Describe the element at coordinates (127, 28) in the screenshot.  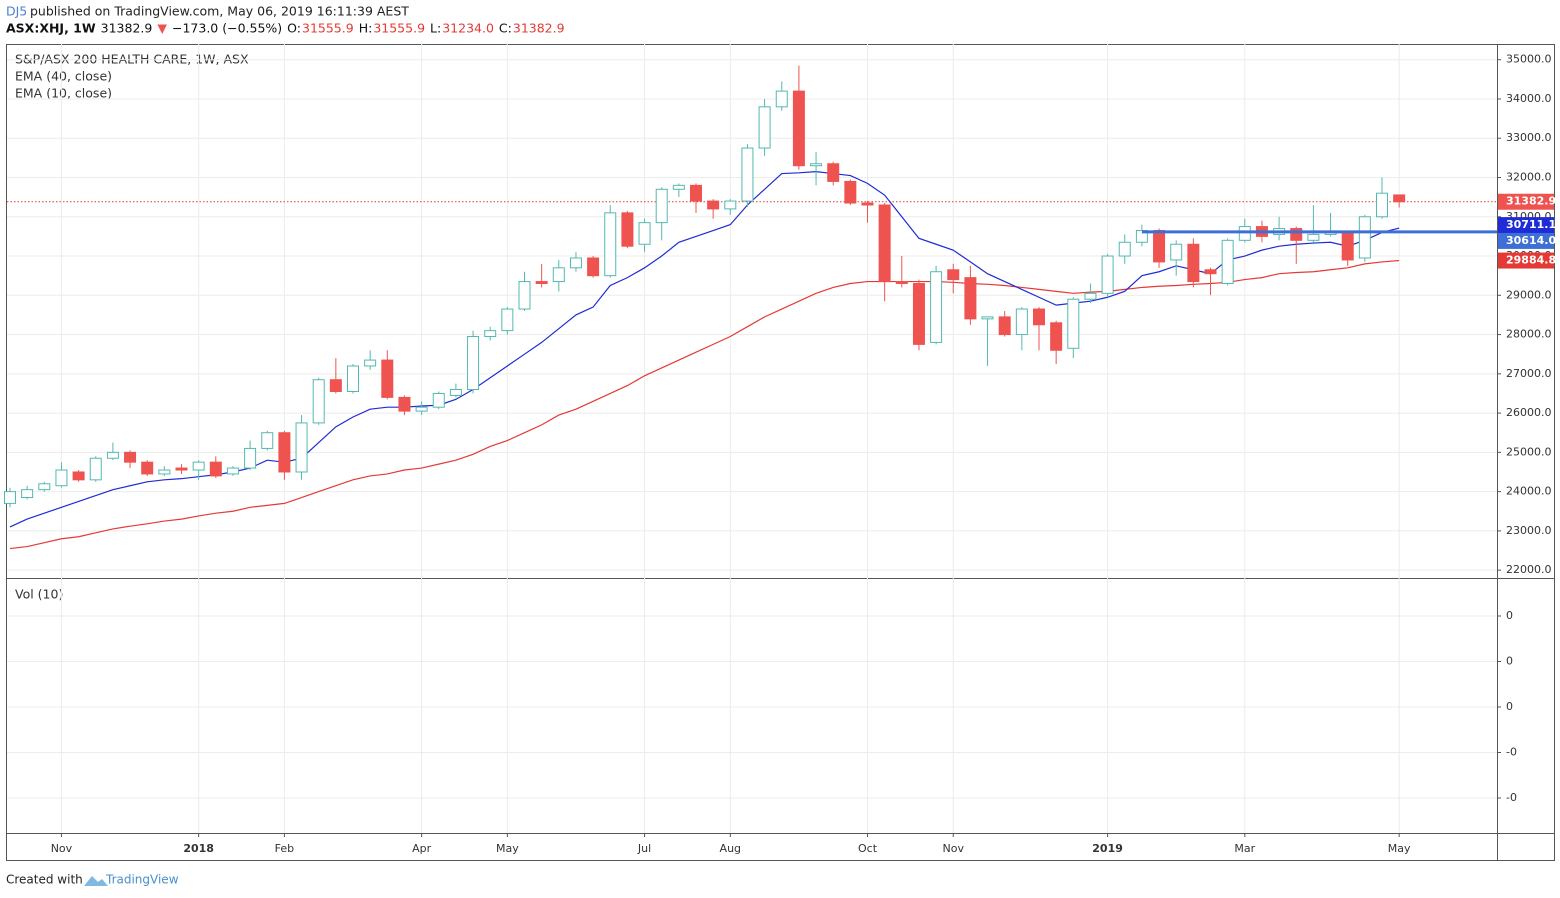
I see `quote-last: 31382.9` at that location.